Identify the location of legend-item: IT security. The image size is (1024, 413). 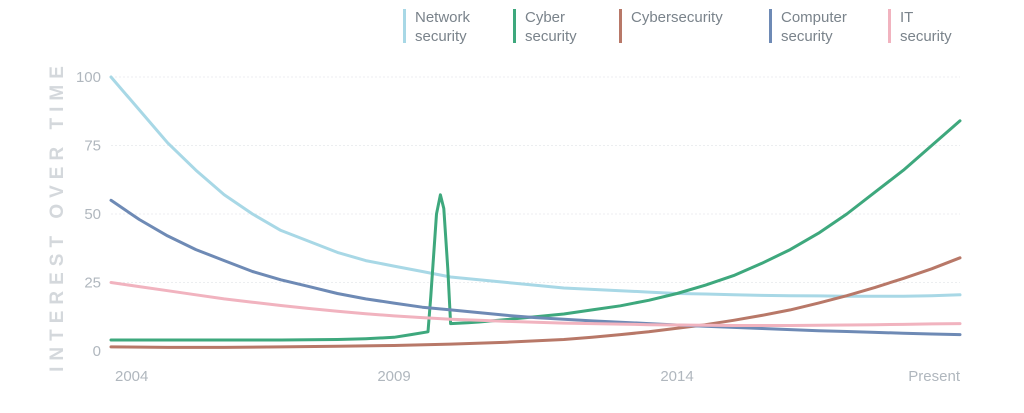
(920, 27).